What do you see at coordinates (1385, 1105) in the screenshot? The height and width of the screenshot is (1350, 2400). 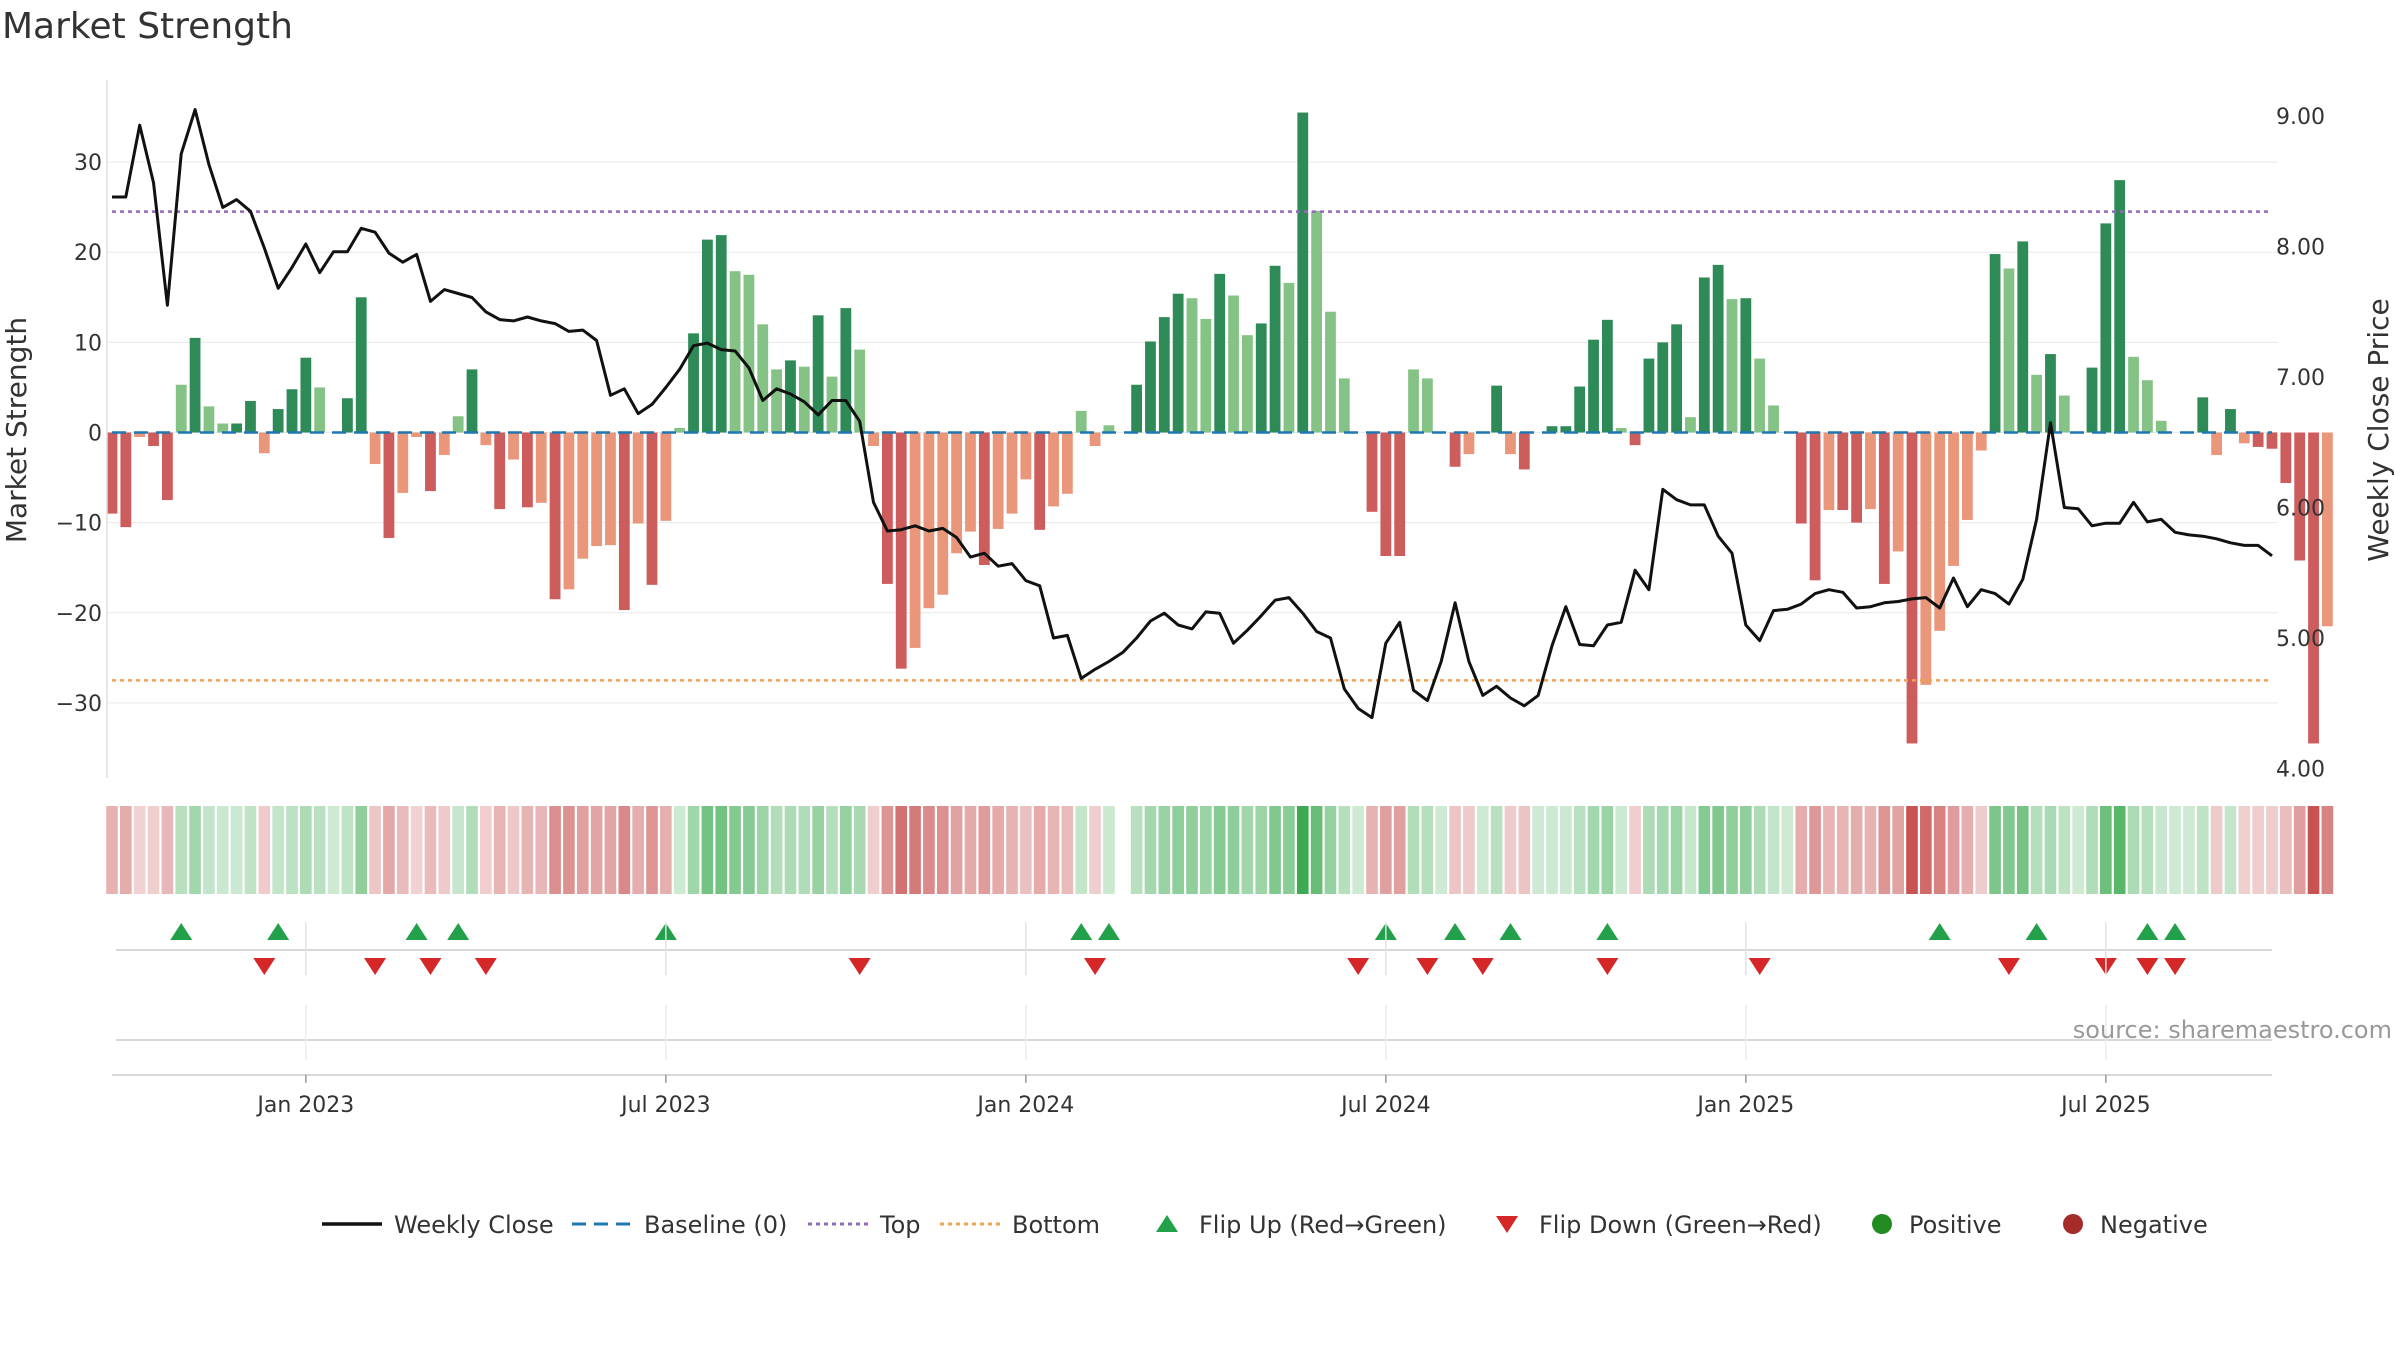 I see `x-tick-label: Jul 2024` at bounding box center [1385, 1105].